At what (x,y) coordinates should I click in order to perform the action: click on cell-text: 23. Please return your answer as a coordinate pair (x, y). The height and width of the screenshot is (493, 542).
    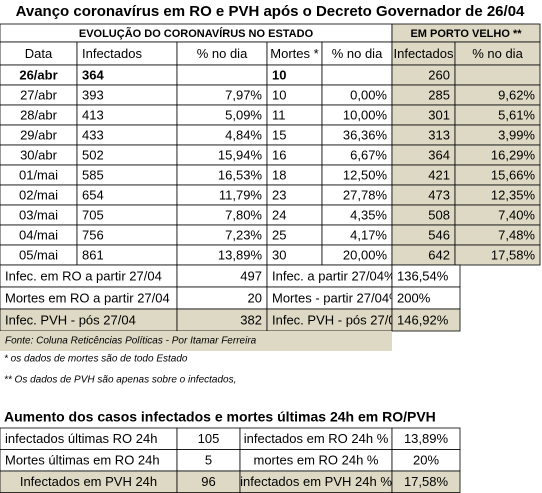
    Looking at the image, I should click on (279, 194).